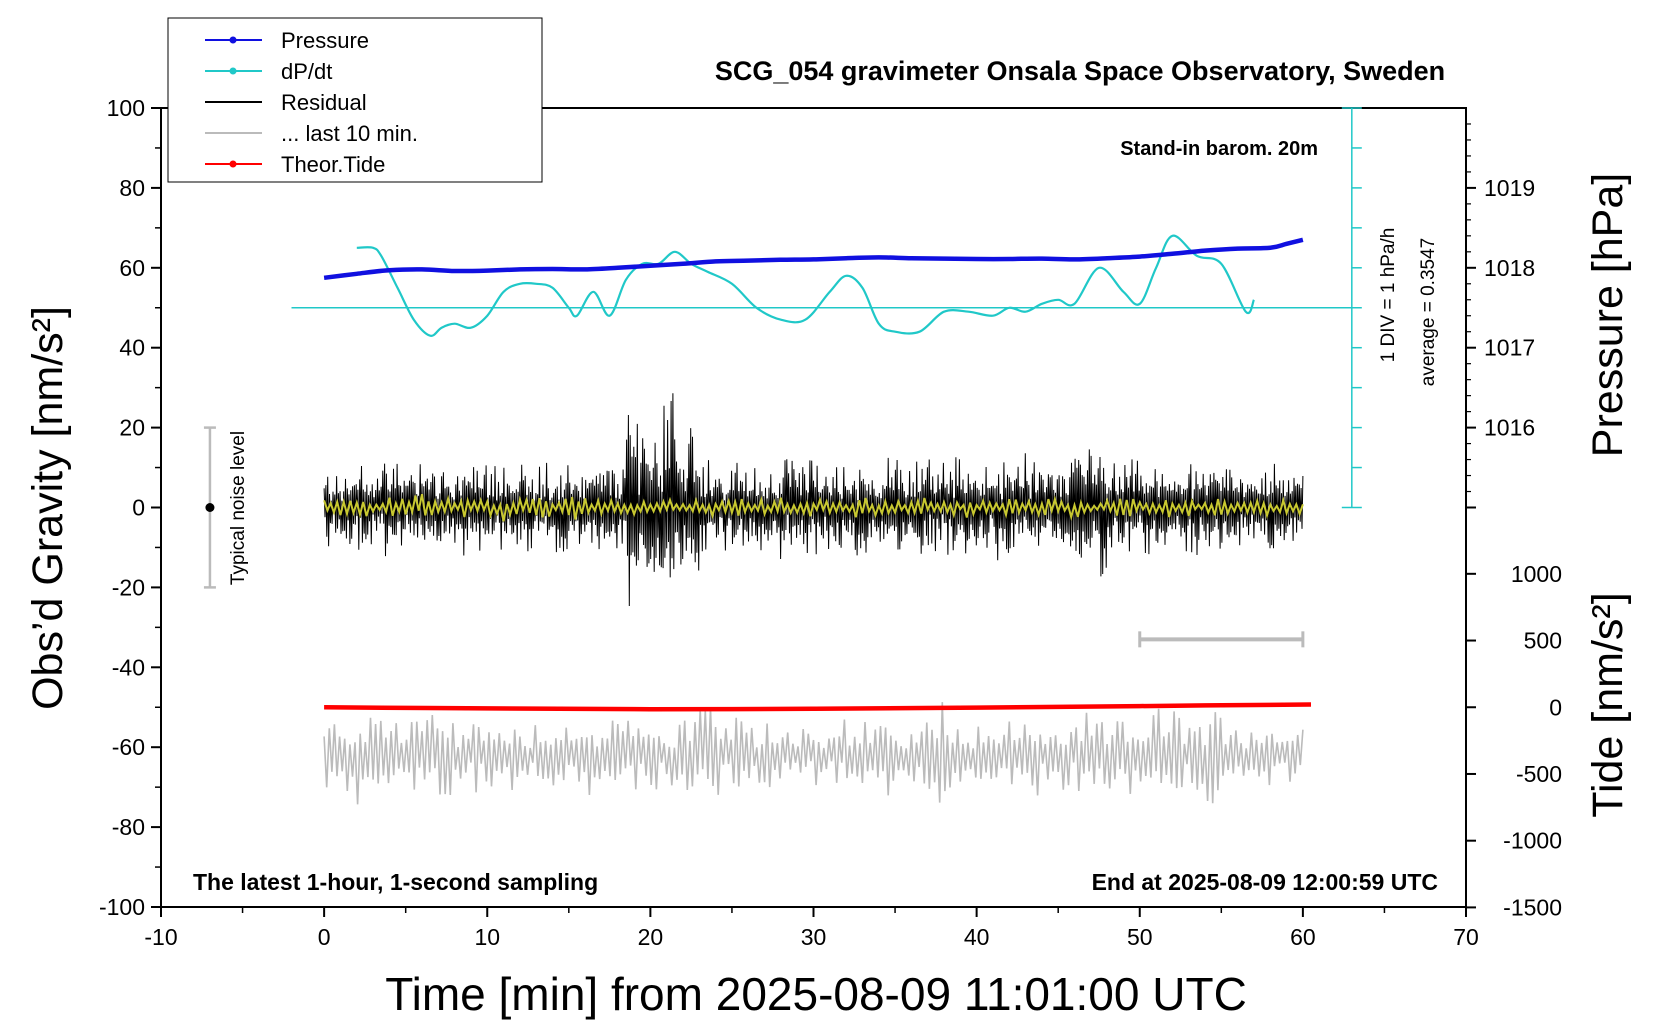 The width and height of the screenshot is (1660, 1020). What do you see at coordinates (1140, 937) in the screenshot?
I see `x-tick-label: 50` at bounding box center [1140, 937].